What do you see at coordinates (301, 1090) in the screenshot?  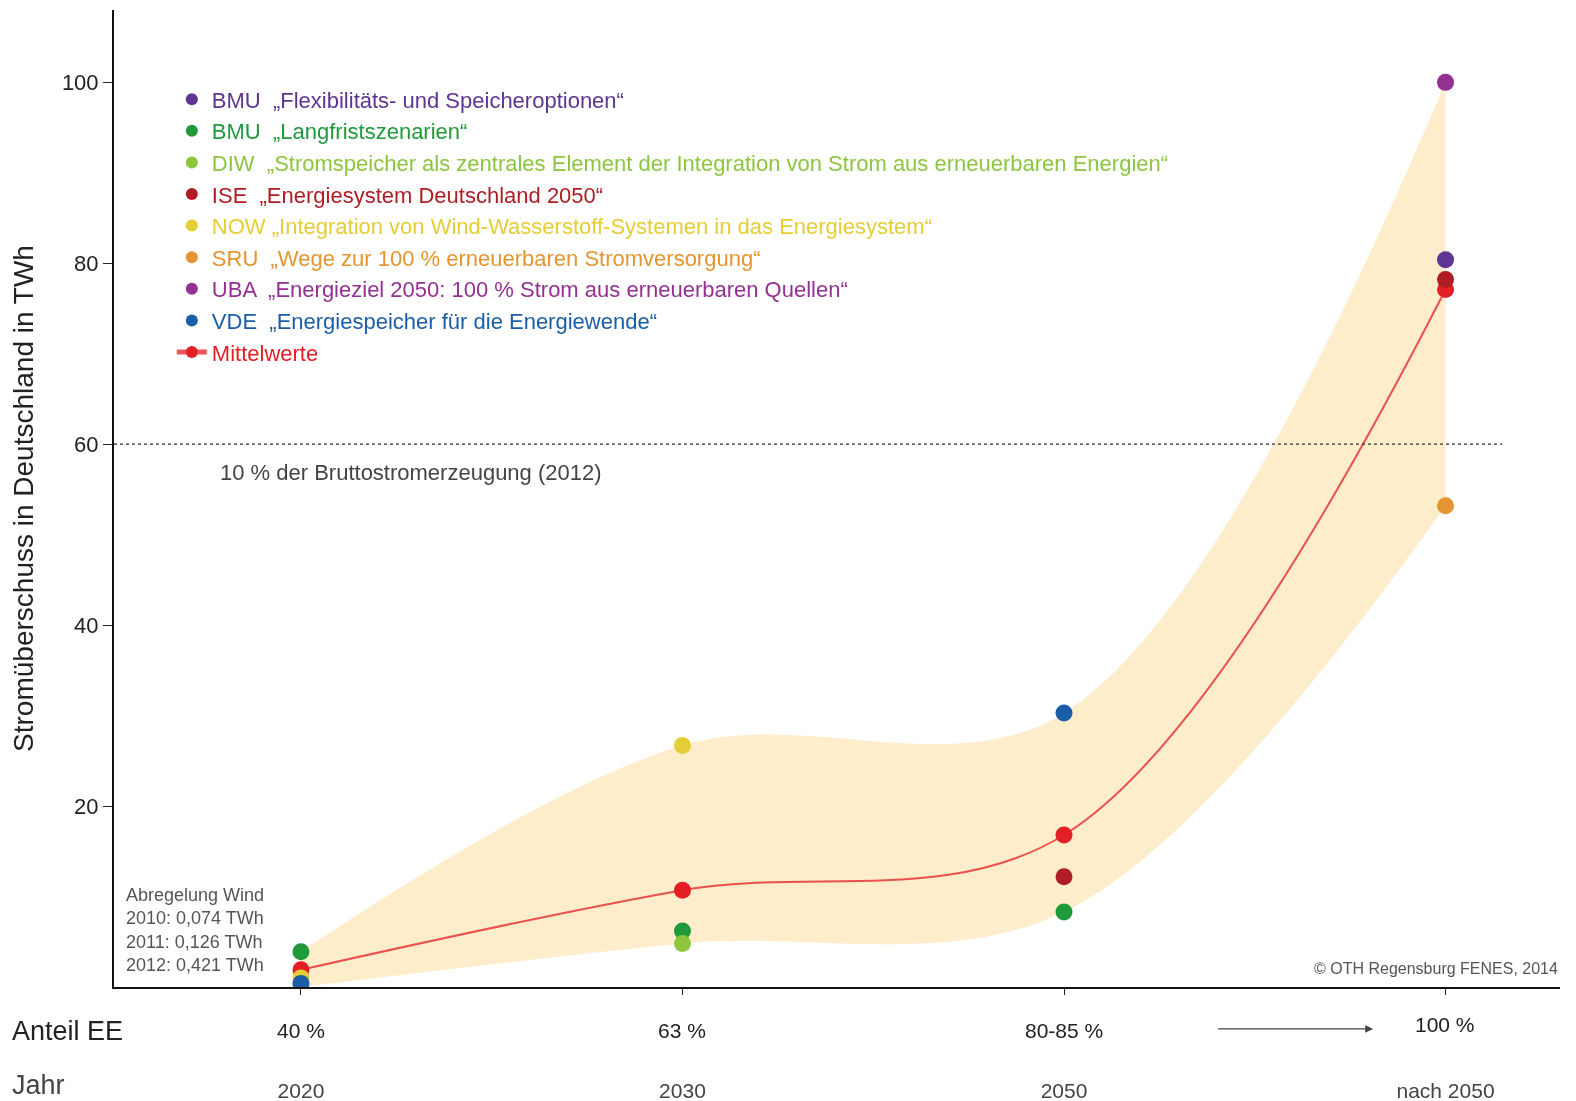 I see `x-tick-label: 2020` at bounding box center [301, 1090].